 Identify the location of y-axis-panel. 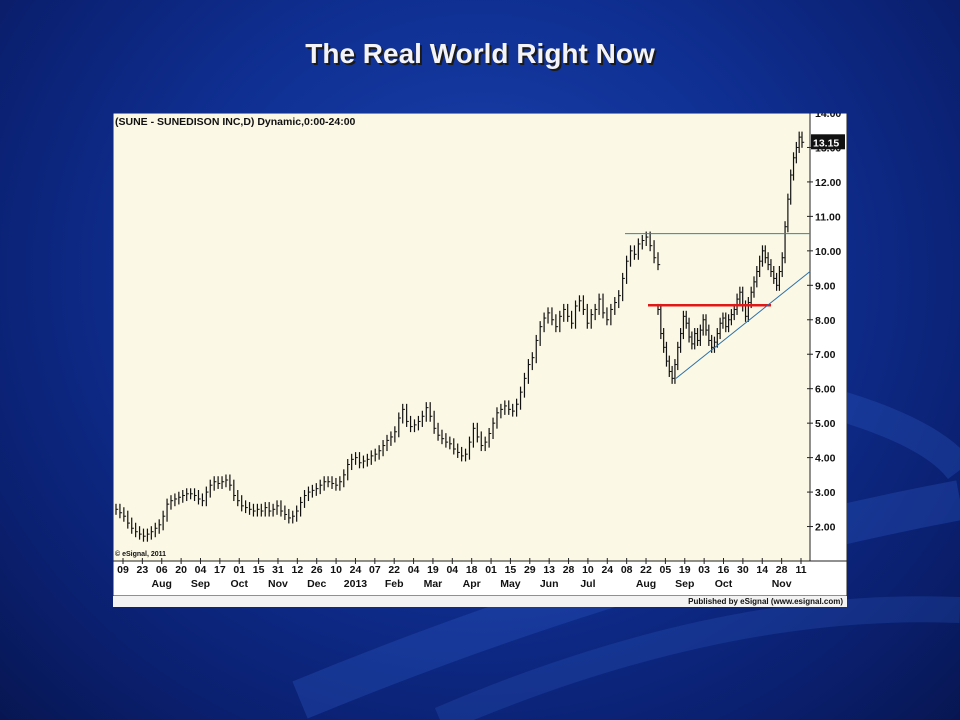
(828, 337).